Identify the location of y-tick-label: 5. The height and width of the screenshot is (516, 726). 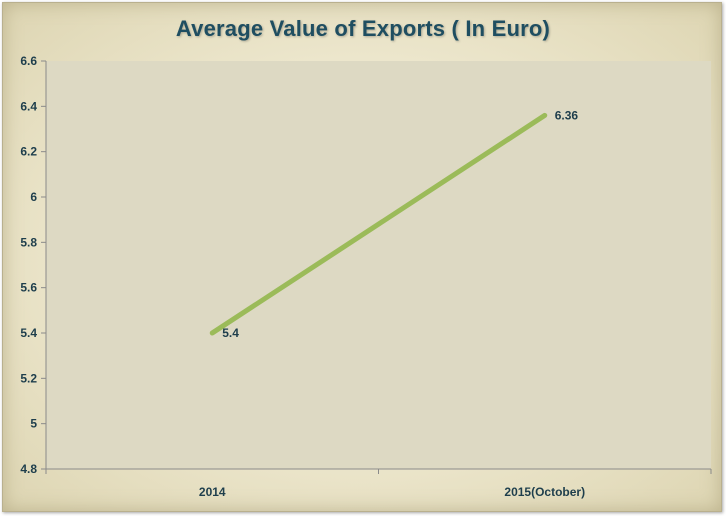
(33, 424).